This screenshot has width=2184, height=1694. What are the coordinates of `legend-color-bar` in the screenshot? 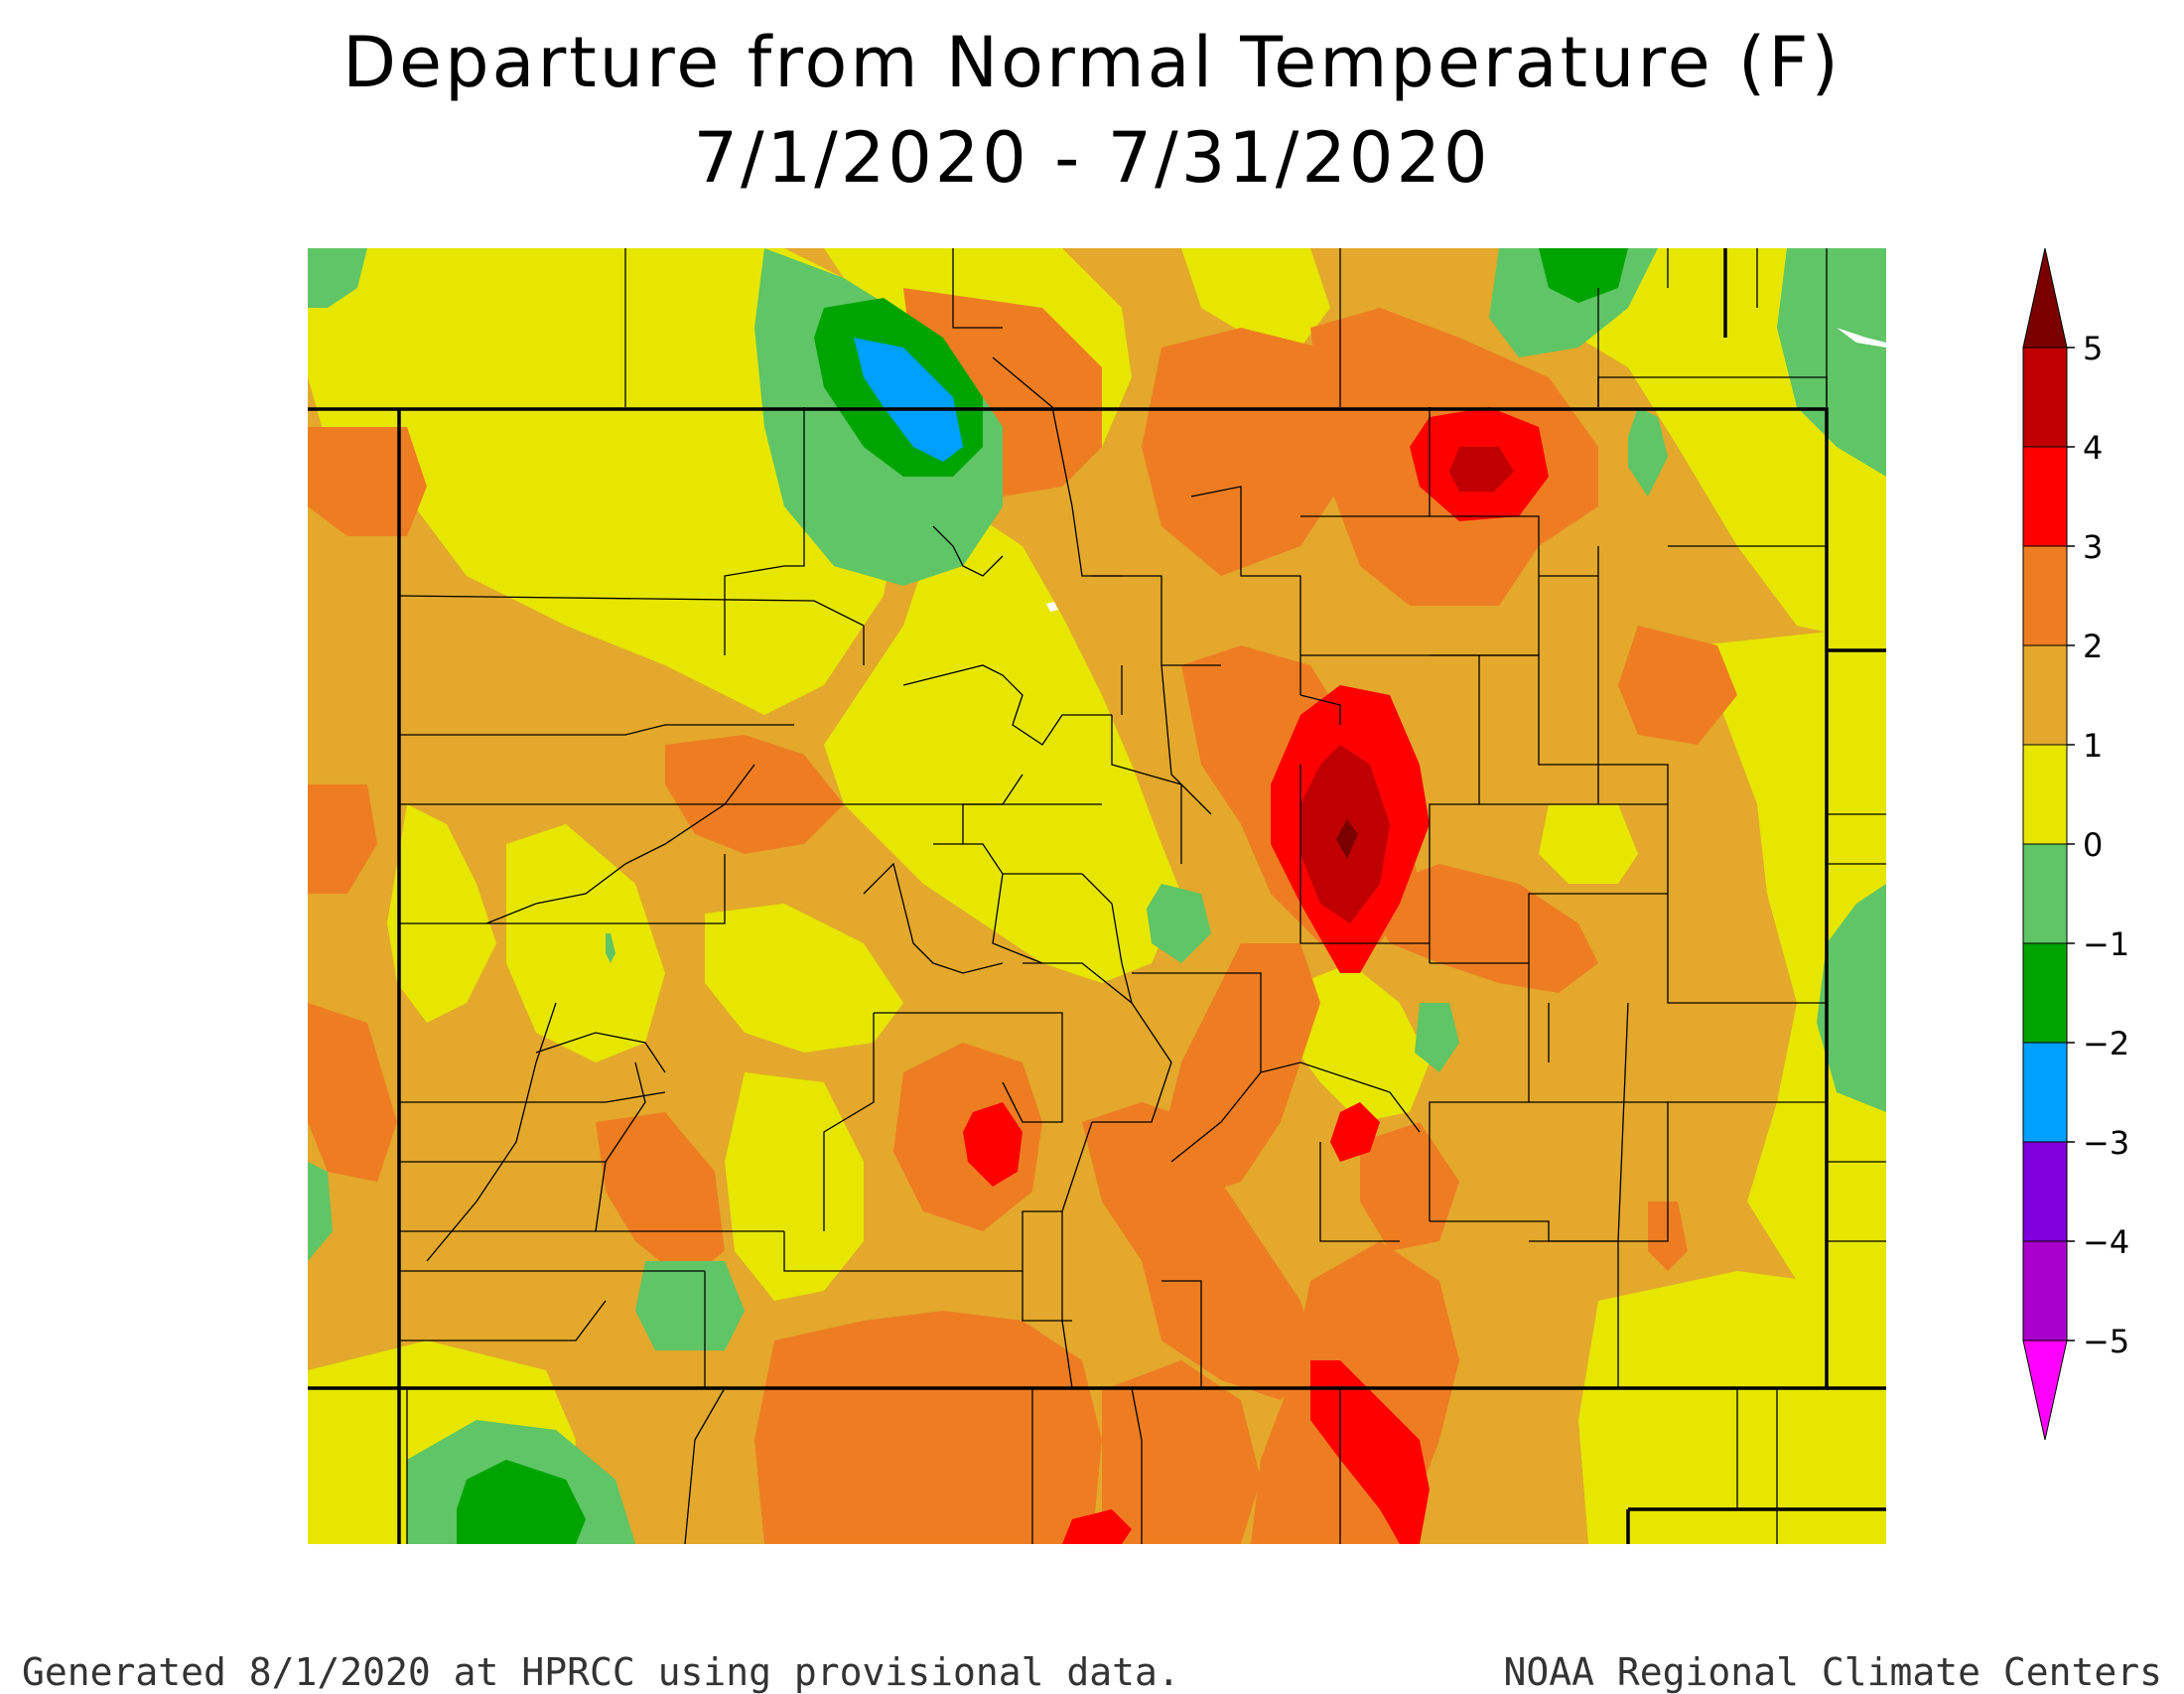 It's located at (2045, 844).